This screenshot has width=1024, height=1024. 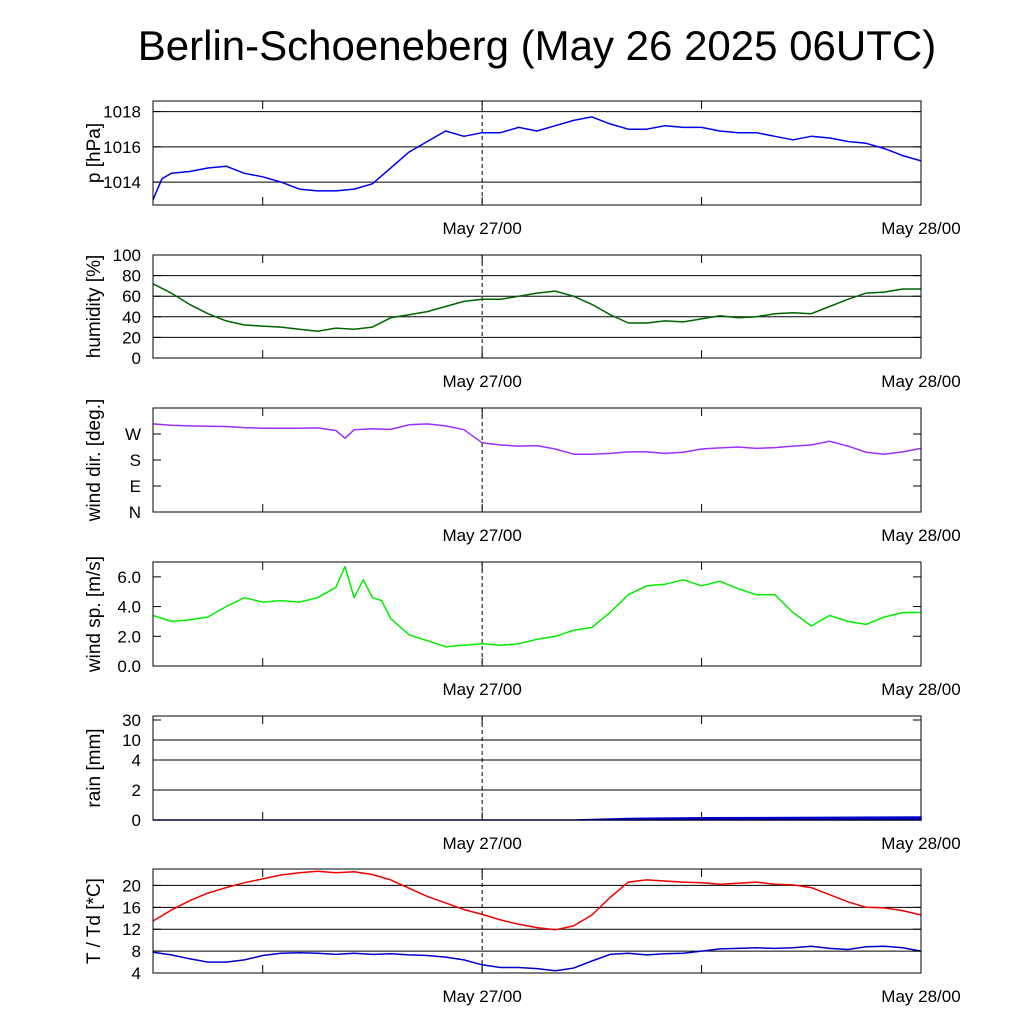 What do you see at coordinates (127, 255) in the screenshot?
I see `y-tick-label: 100` at bounding box center [127, 255].